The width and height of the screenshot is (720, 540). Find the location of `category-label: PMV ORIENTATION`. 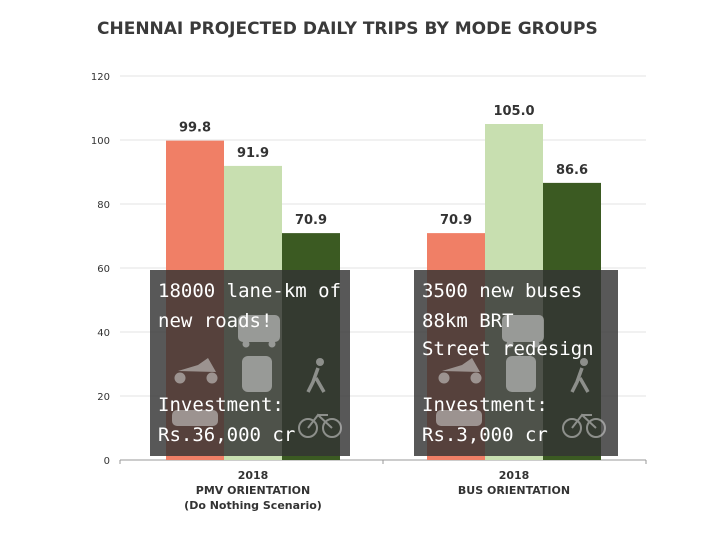

category-label: PMV ORIENTATION is located at coordinates (253, 490).